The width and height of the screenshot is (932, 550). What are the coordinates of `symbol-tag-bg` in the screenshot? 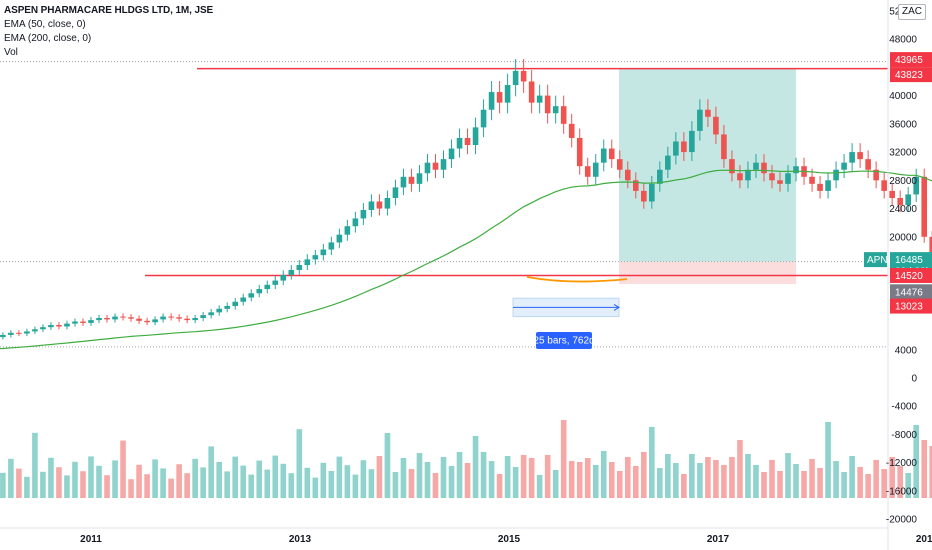 It's located at (875, 260).